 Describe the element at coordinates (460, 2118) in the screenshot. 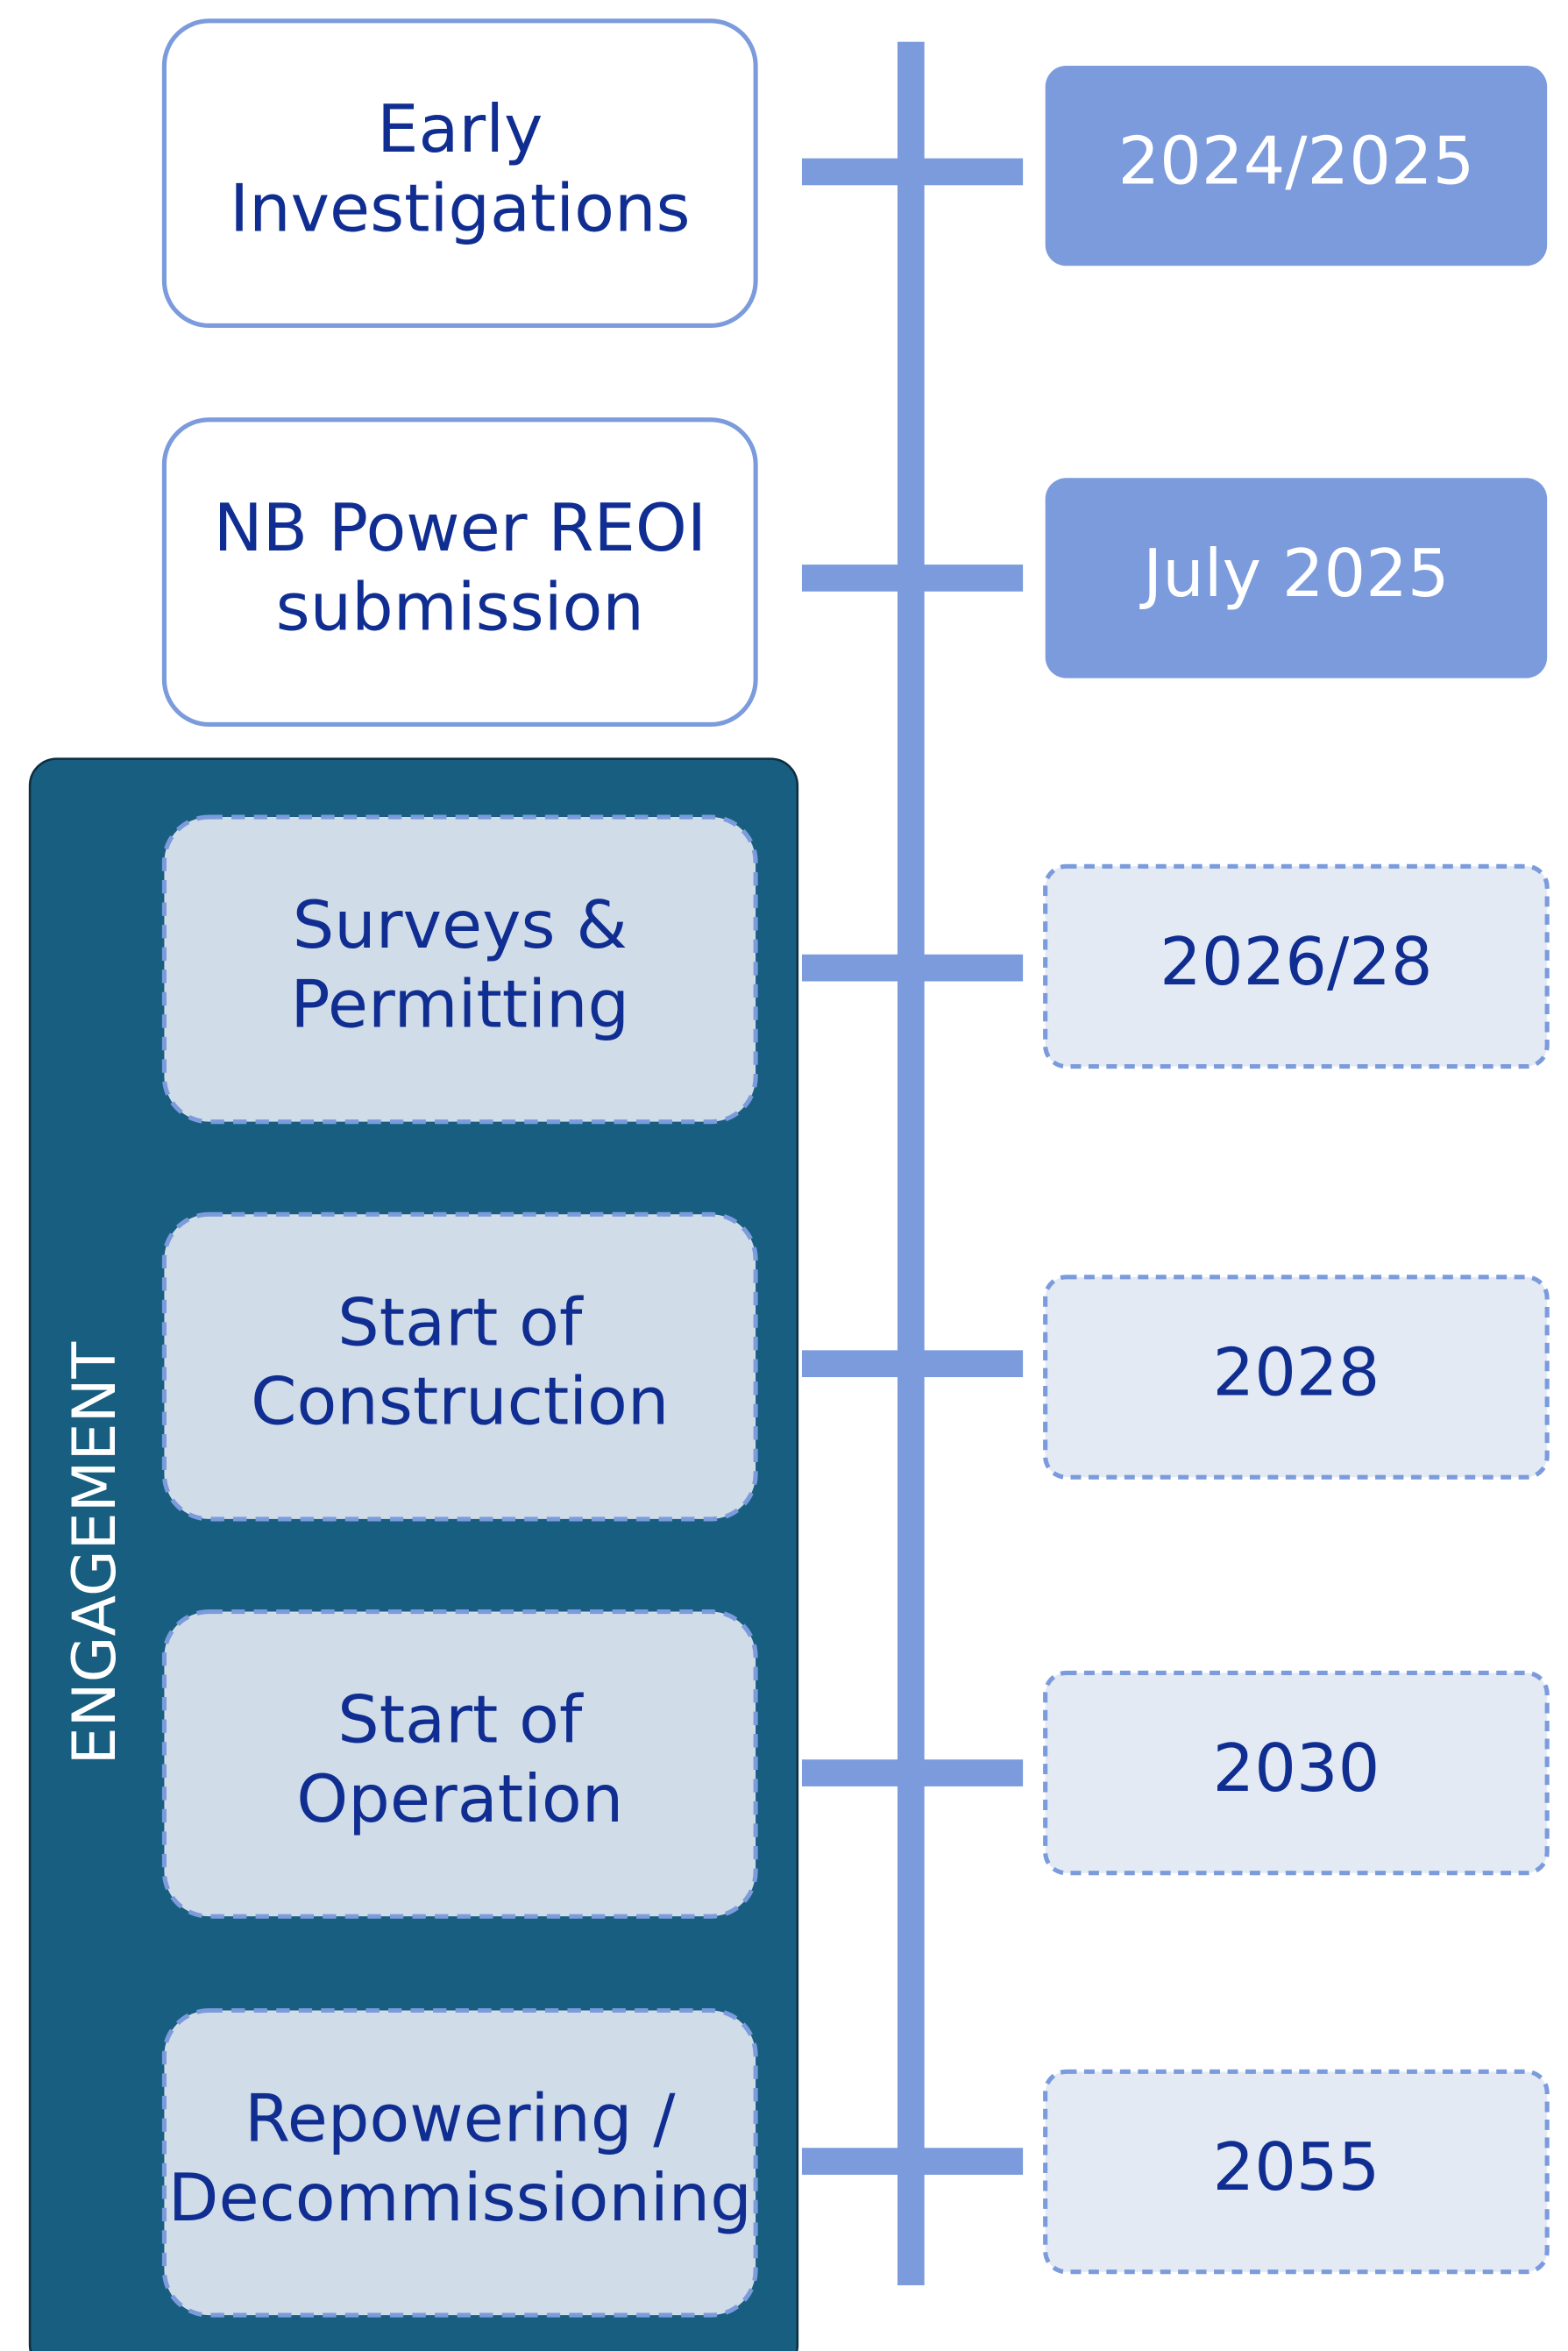

I see `stage-label: Repowering /` at that location.